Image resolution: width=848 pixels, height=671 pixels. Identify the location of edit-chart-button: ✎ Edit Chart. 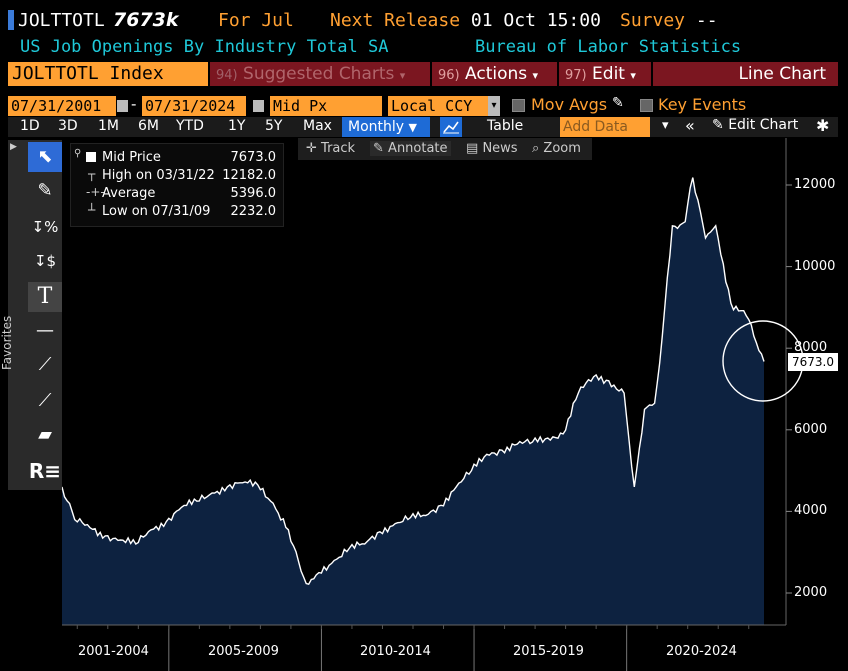
(755, 125).